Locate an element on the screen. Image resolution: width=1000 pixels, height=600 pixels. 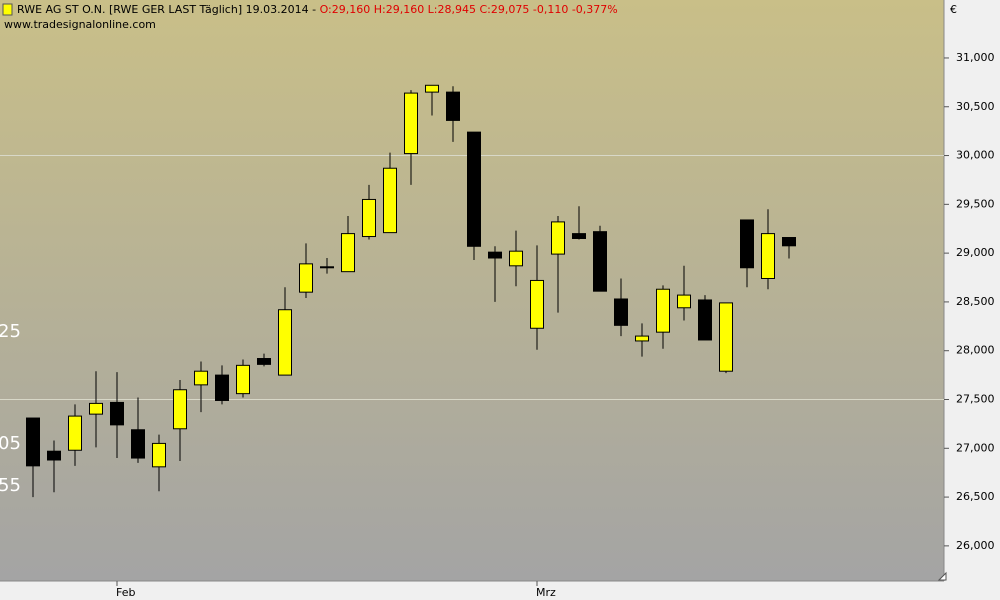
overlay-label: 55 is located at coordinates (10, 485).